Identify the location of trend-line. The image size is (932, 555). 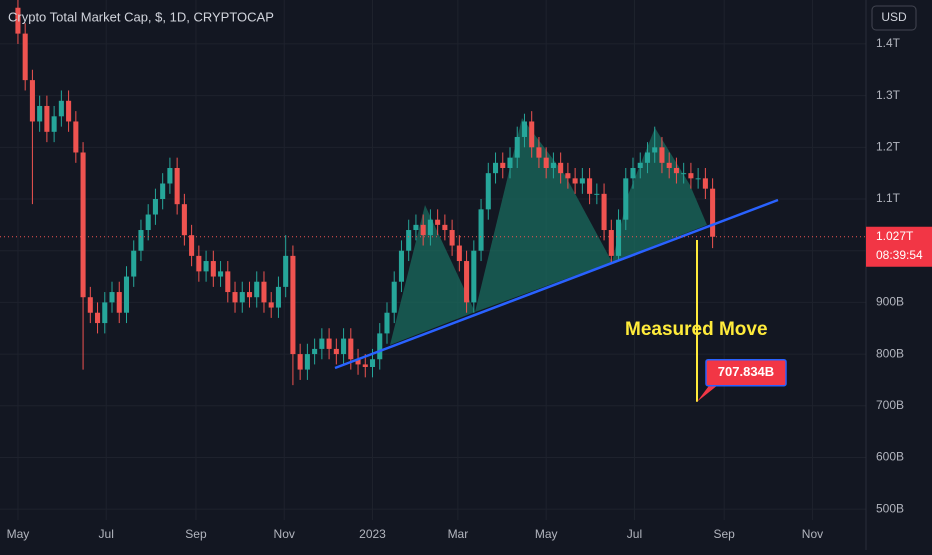
(556, 284).